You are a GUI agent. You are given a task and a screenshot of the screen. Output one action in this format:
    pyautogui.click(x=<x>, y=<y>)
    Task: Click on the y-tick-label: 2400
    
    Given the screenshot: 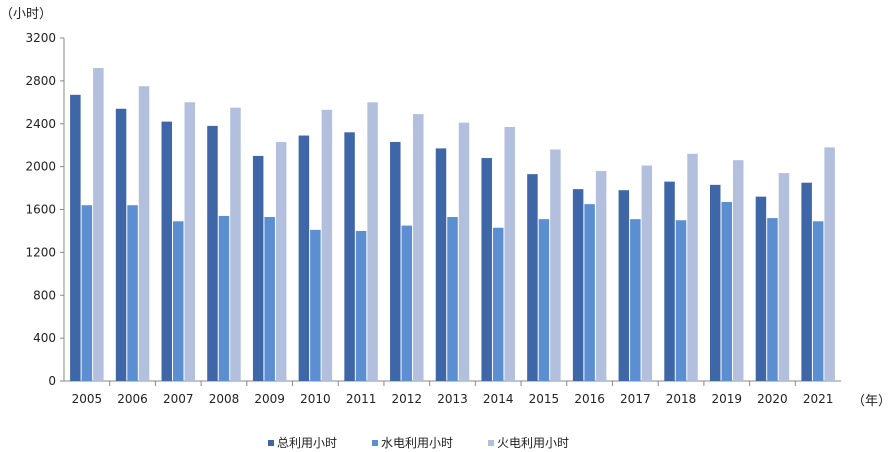 What is the action you would take?
    pyautogui.click(x=40, y=124)
    